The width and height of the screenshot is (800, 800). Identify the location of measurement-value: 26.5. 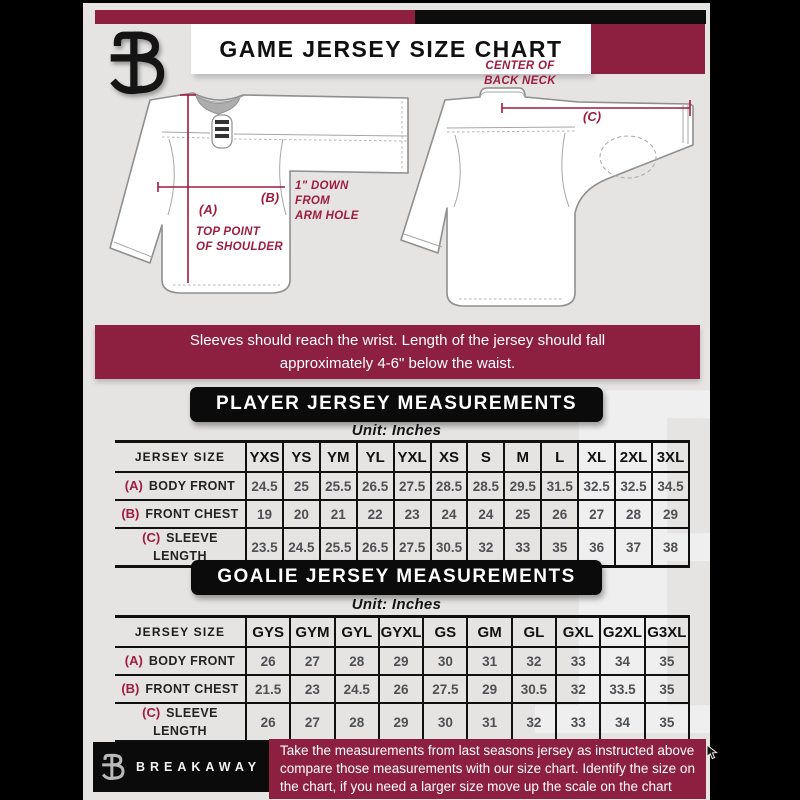
(375, 486).